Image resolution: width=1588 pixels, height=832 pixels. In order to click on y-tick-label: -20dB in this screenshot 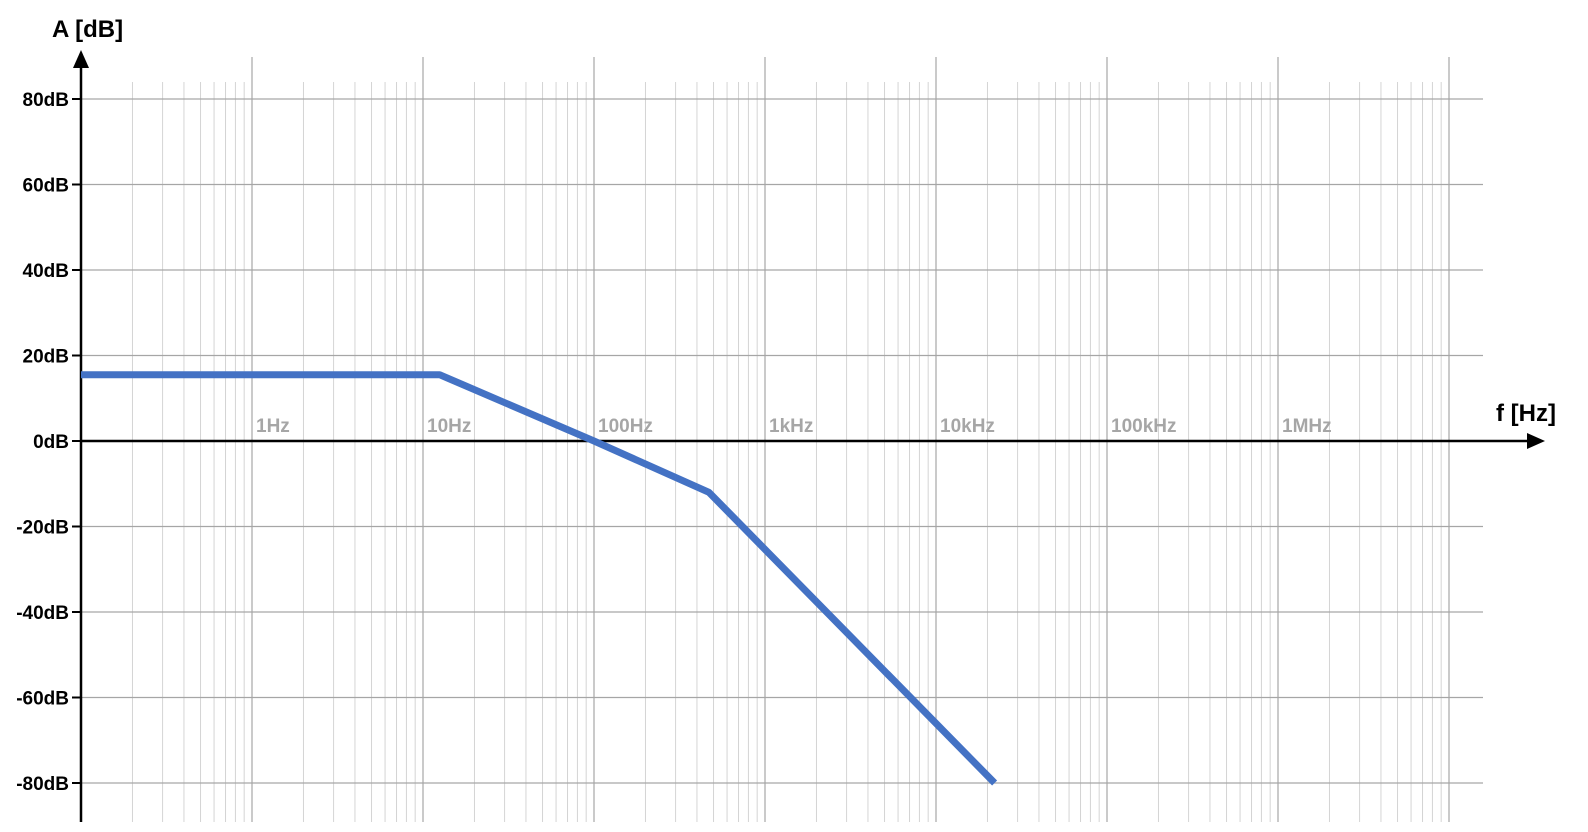, I will do `click(42, 528)`.